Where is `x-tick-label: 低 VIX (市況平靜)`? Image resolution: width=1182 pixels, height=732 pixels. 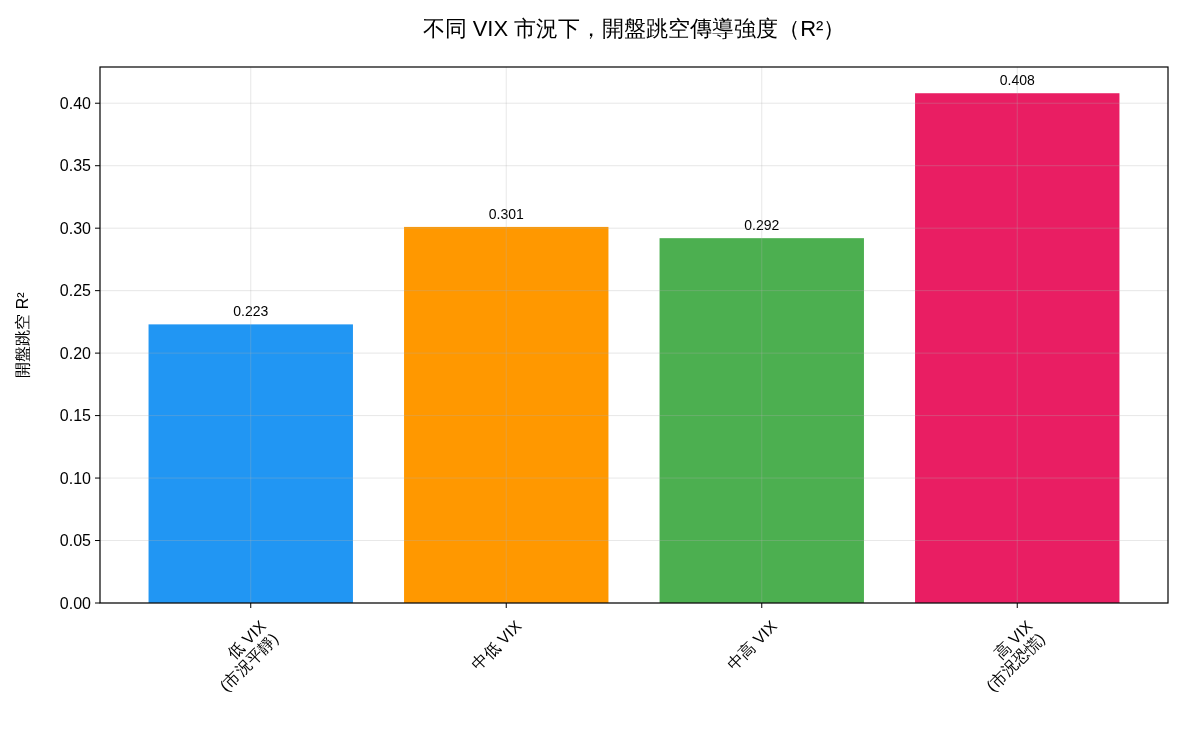 x-tick-label: 低 VIX (市況平靜) is located at coordinates (249, 656).